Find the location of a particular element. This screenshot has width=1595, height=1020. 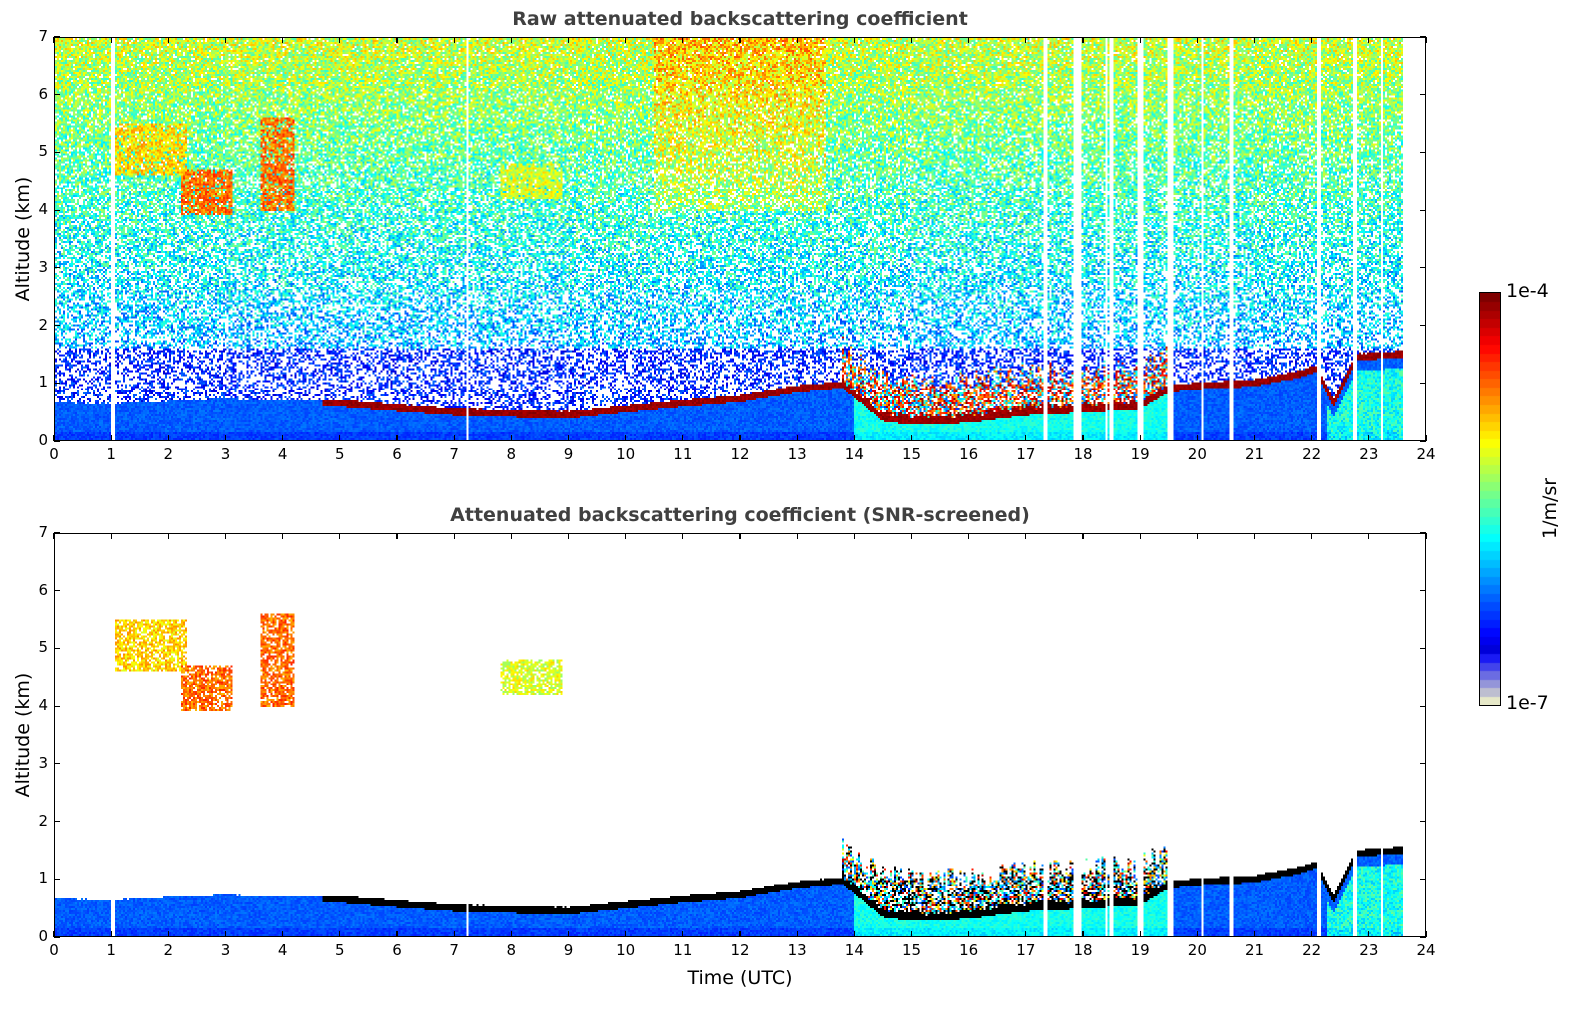

colorbar-unit-label: 1/m/sr is located at coordinates (1550, 508).